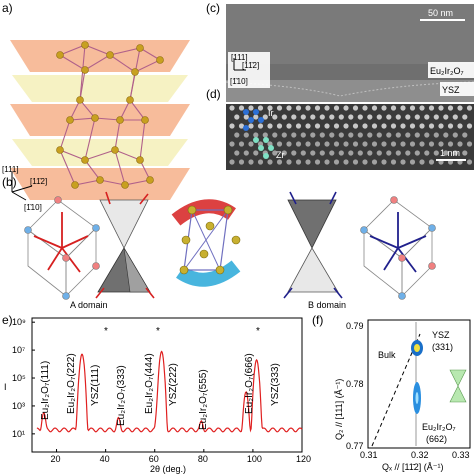 The image size is (474, 474). What do you see at coordinates (263, 148) in the screenshot?
I see `zr-atoms-overlay` at bounding box center [263, 148].